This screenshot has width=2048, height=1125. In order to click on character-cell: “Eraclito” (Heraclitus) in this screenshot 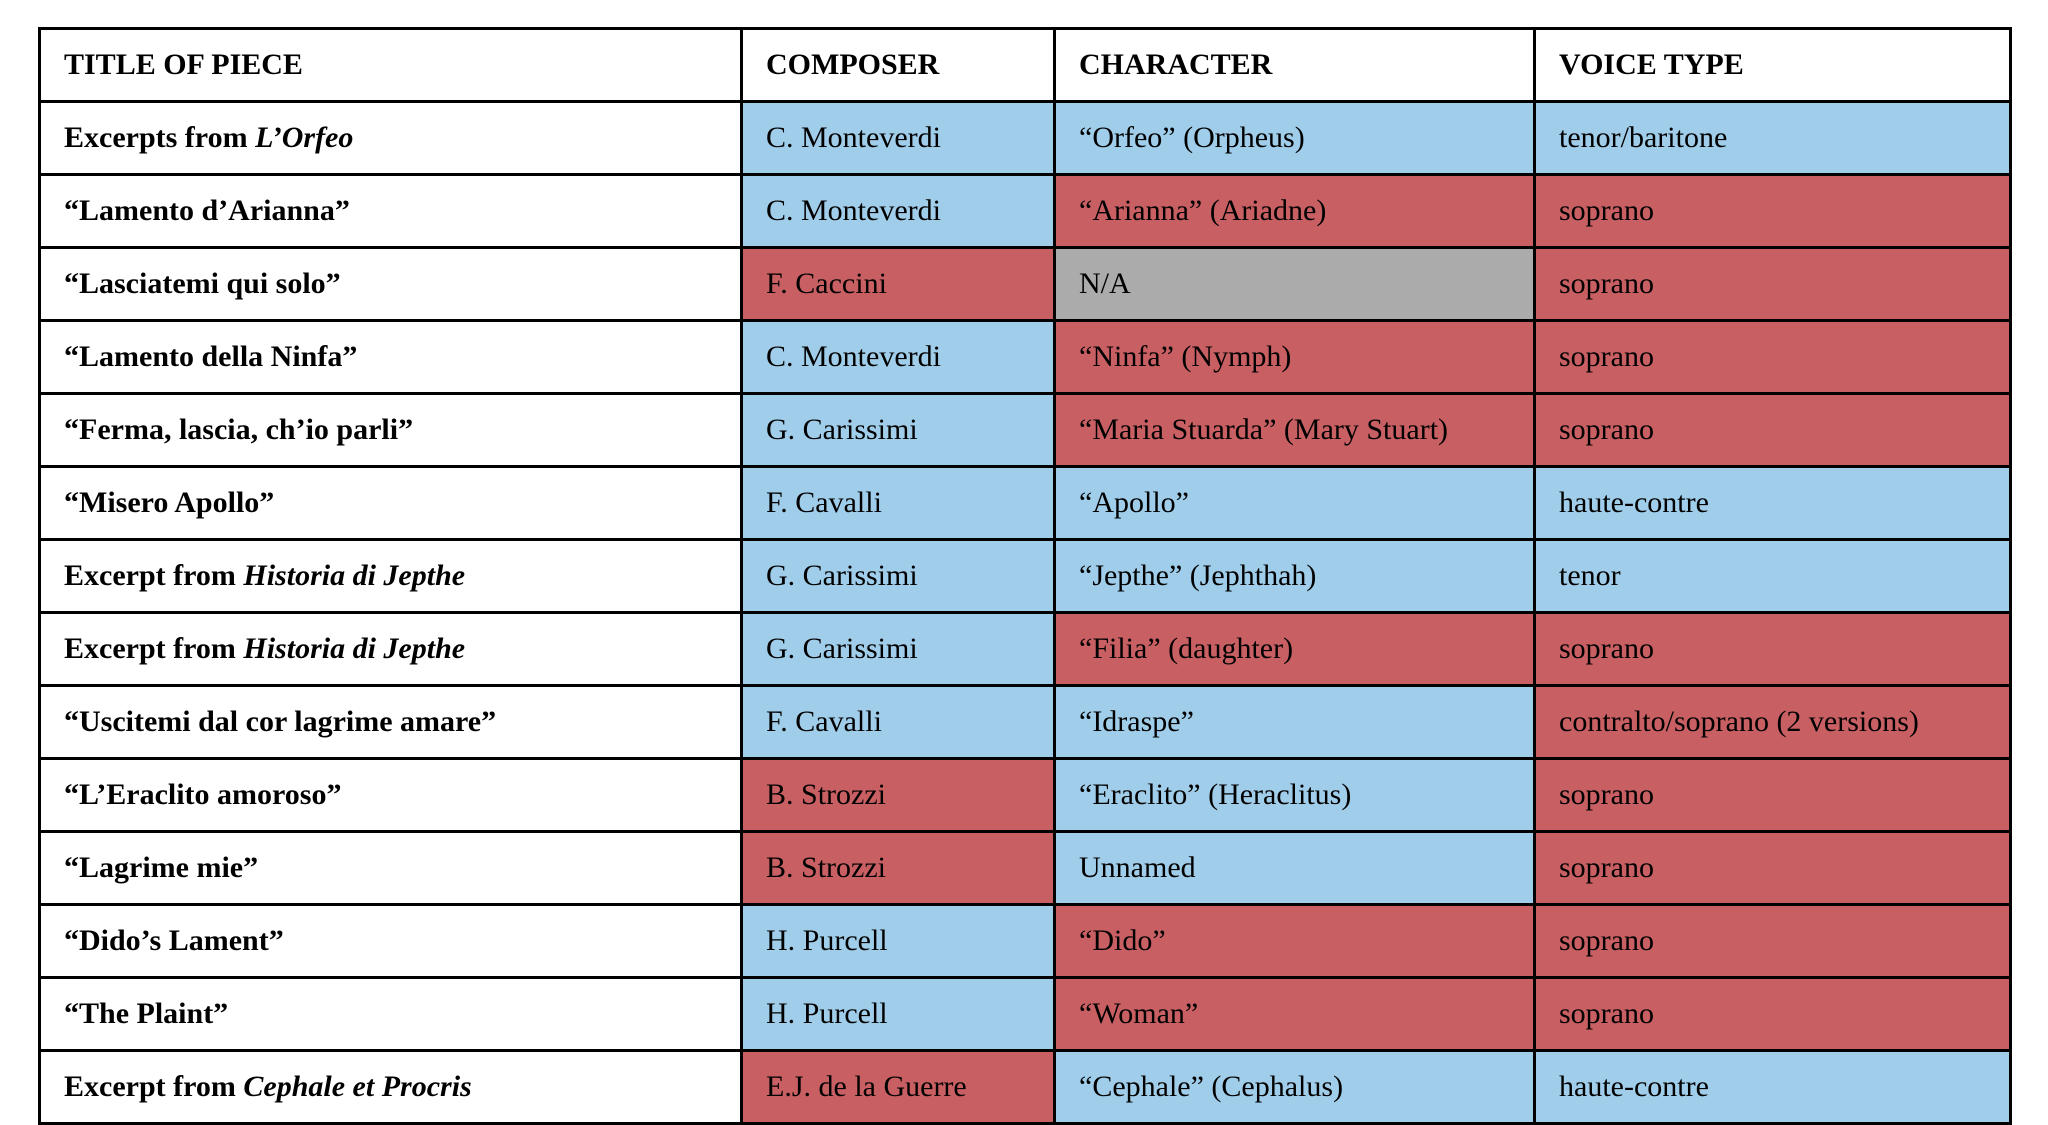, I will do `click(1294, 795)`.